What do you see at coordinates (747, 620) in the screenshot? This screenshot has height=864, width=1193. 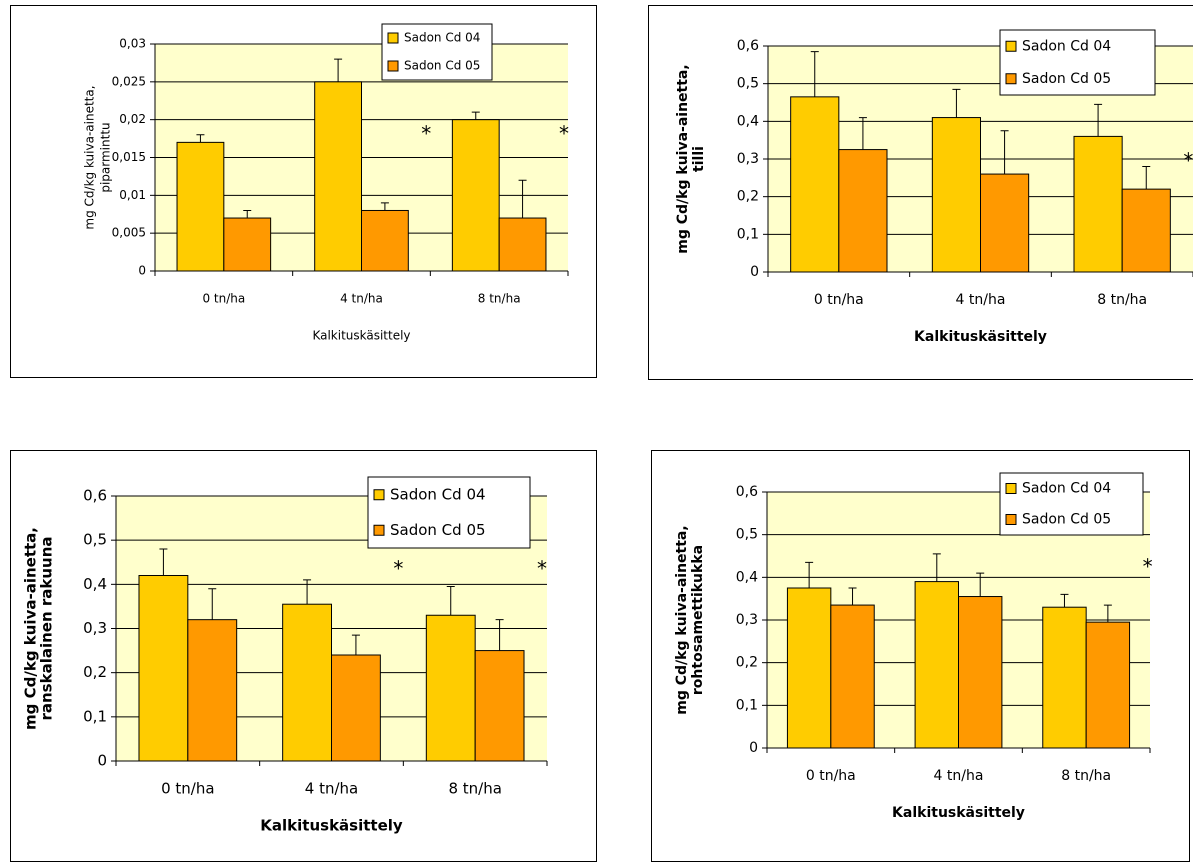 I see `y-tick-label: 0,3` at bounding box center [747, 620].